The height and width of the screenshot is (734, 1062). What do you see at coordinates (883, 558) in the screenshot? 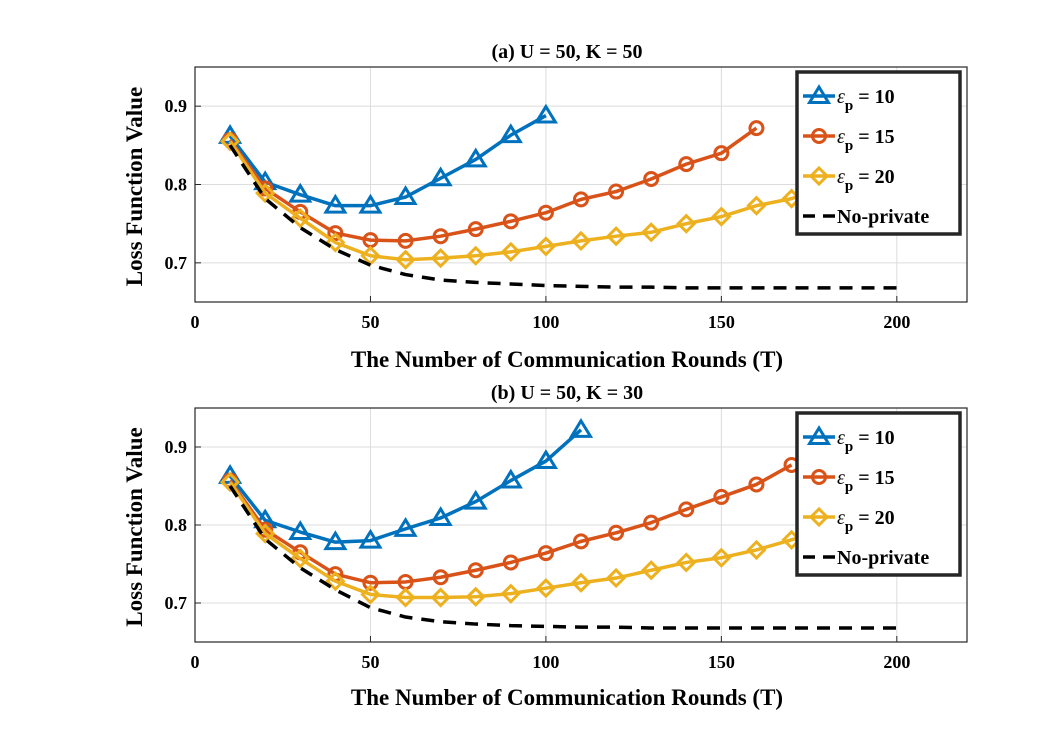
I see `chart-b-legend-entry-4-label: No-private` at bounding box center [883, 558].